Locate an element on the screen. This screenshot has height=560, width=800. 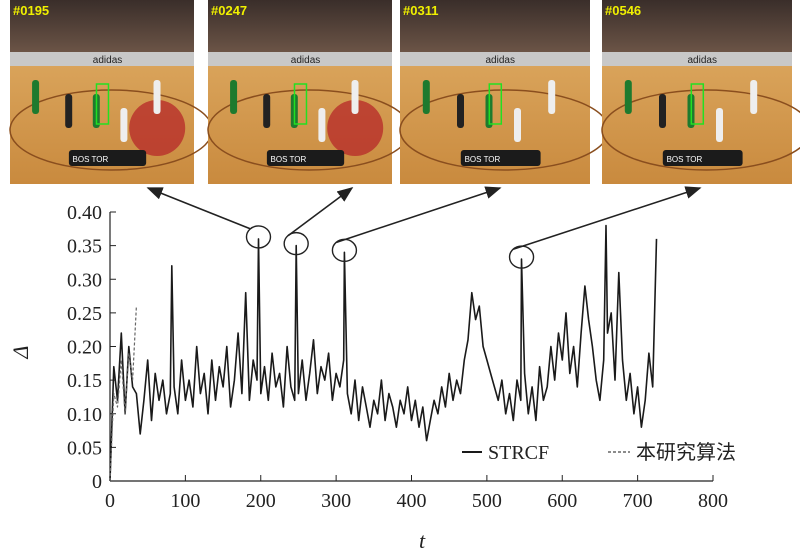
frame-id-label: #0195 is located at coordinates (31, 10).